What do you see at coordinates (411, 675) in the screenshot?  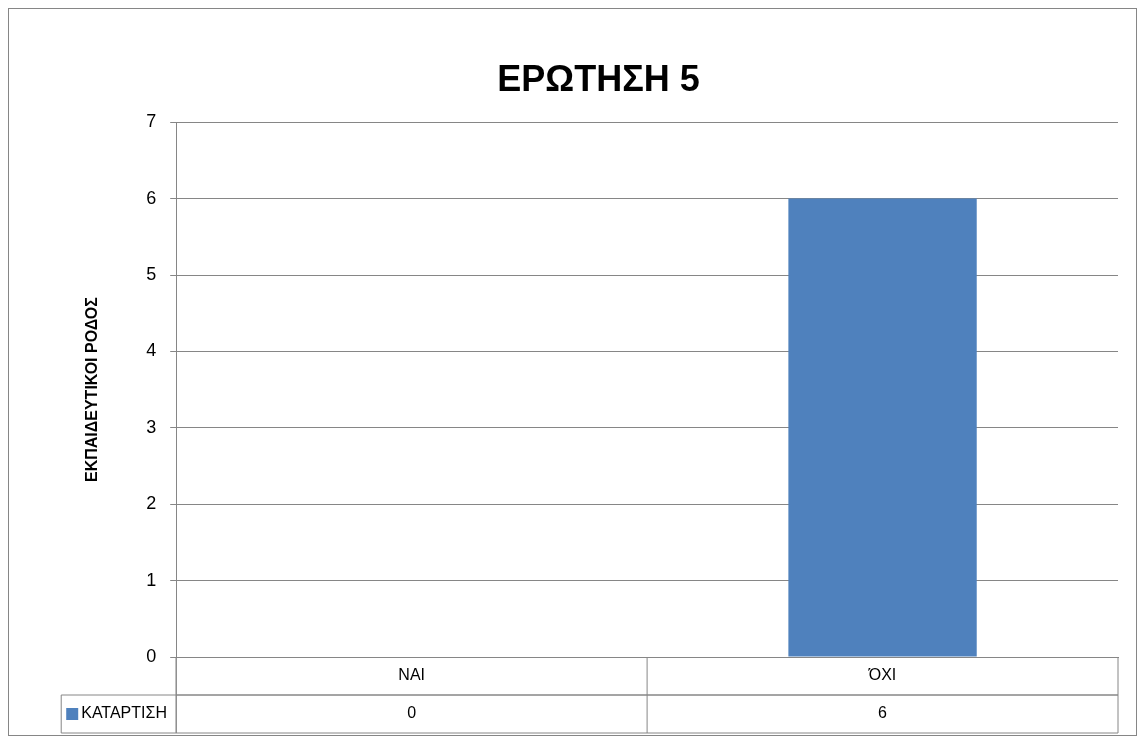 I see `x-tick-label: ΝΑΙ` at bounding box center [411, 675].